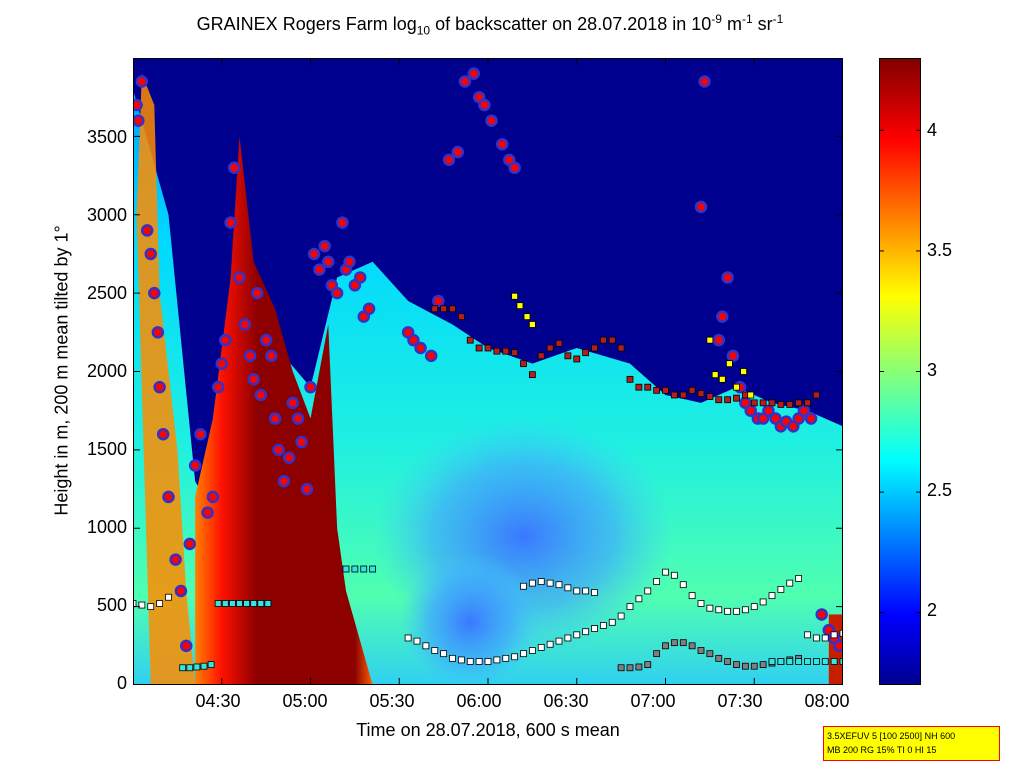  Describe the element at coordinates (940, 250) in the screenshot. I see `colorbar-tick-label: 3.5` at that location.